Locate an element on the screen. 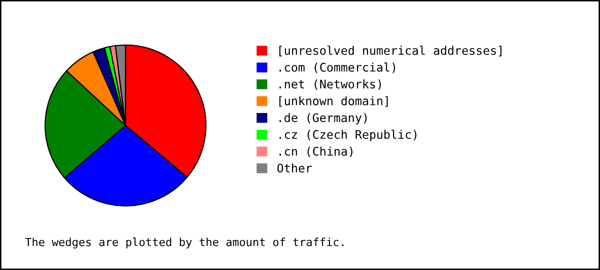 Image resolution: width=600 pixels, height=270 pixels. legend-label: .cz (Czech Republic) is located at coordinates (348, 136).